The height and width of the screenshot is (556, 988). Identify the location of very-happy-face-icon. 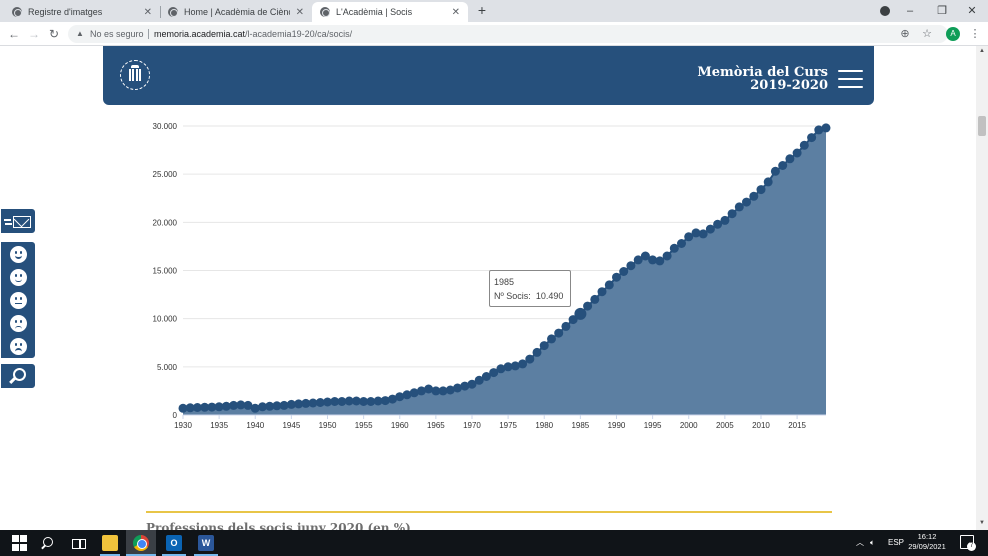
(18, 254).